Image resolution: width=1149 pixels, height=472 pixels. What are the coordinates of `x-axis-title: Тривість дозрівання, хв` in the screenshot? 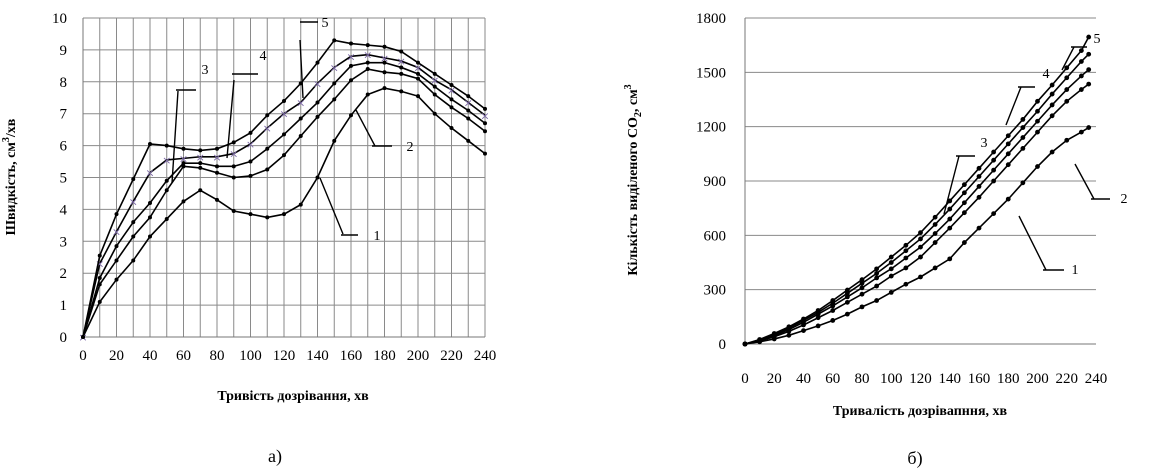 It's located at (293, 396).